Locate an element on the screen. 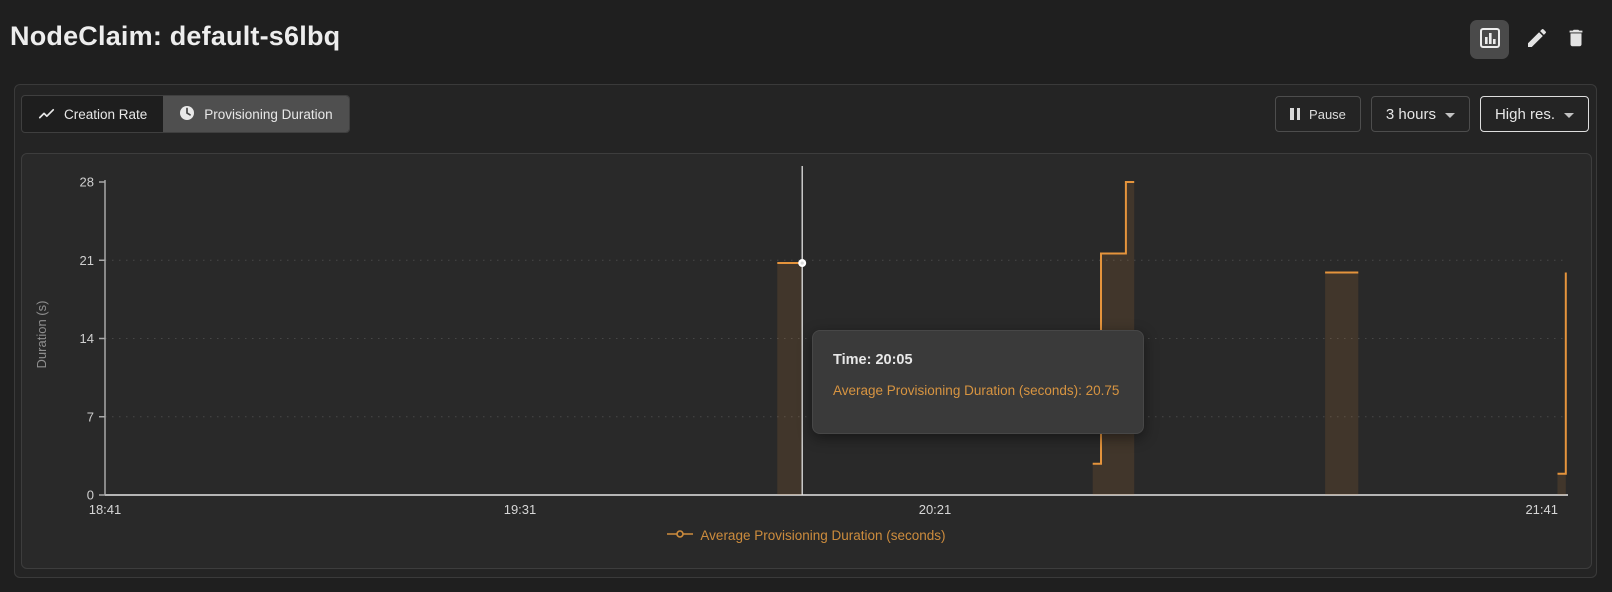  clock-icon is located at coordinates (187, 114).